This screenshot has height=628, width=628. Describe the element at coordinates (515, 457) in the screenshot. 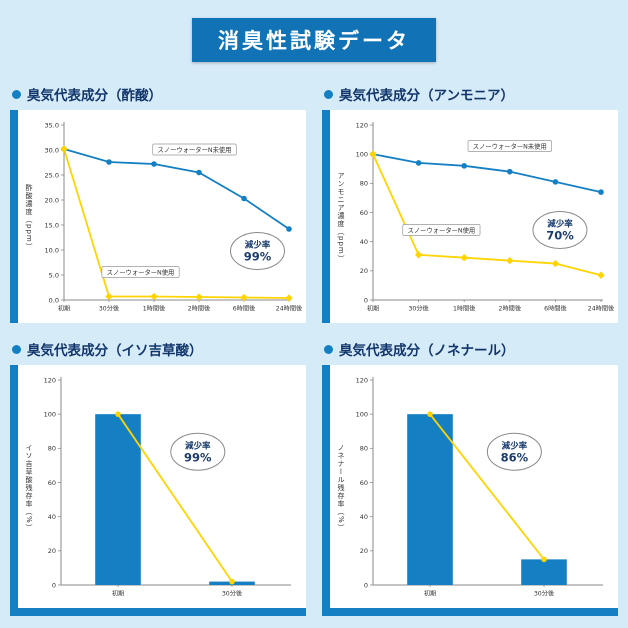

I see `svg-text: 86%` at that location.